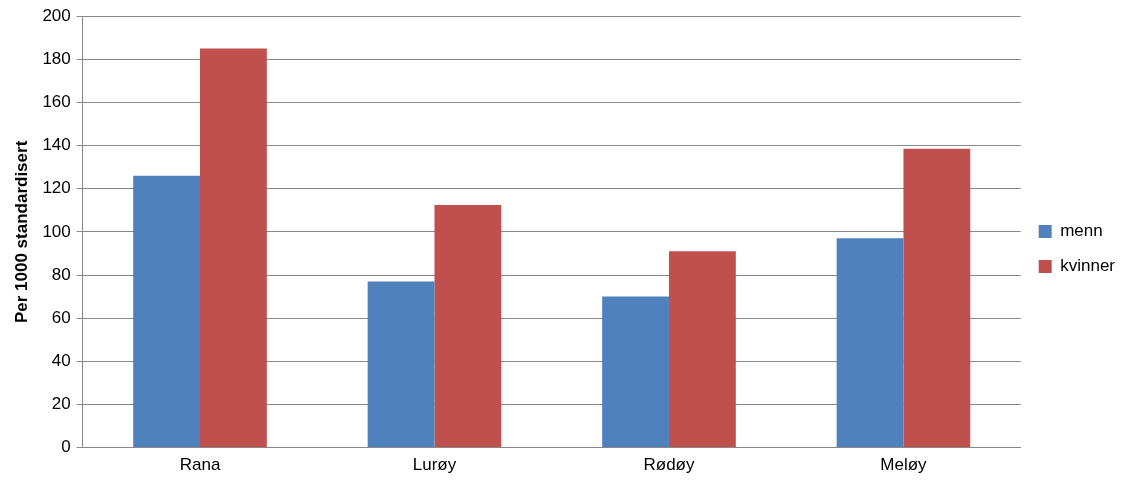 This screenshot has height=488, width=1135. Describe the element at coordinates (56, 188) in the screenshot. I see `y-tick-label: 120` at that location.